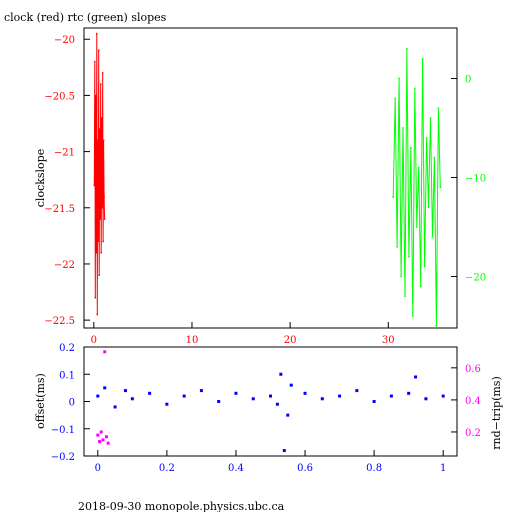 The width and height of the screenshot is (512, 512). I want to click on y-tick-label: −22.5, so click(59, 321).